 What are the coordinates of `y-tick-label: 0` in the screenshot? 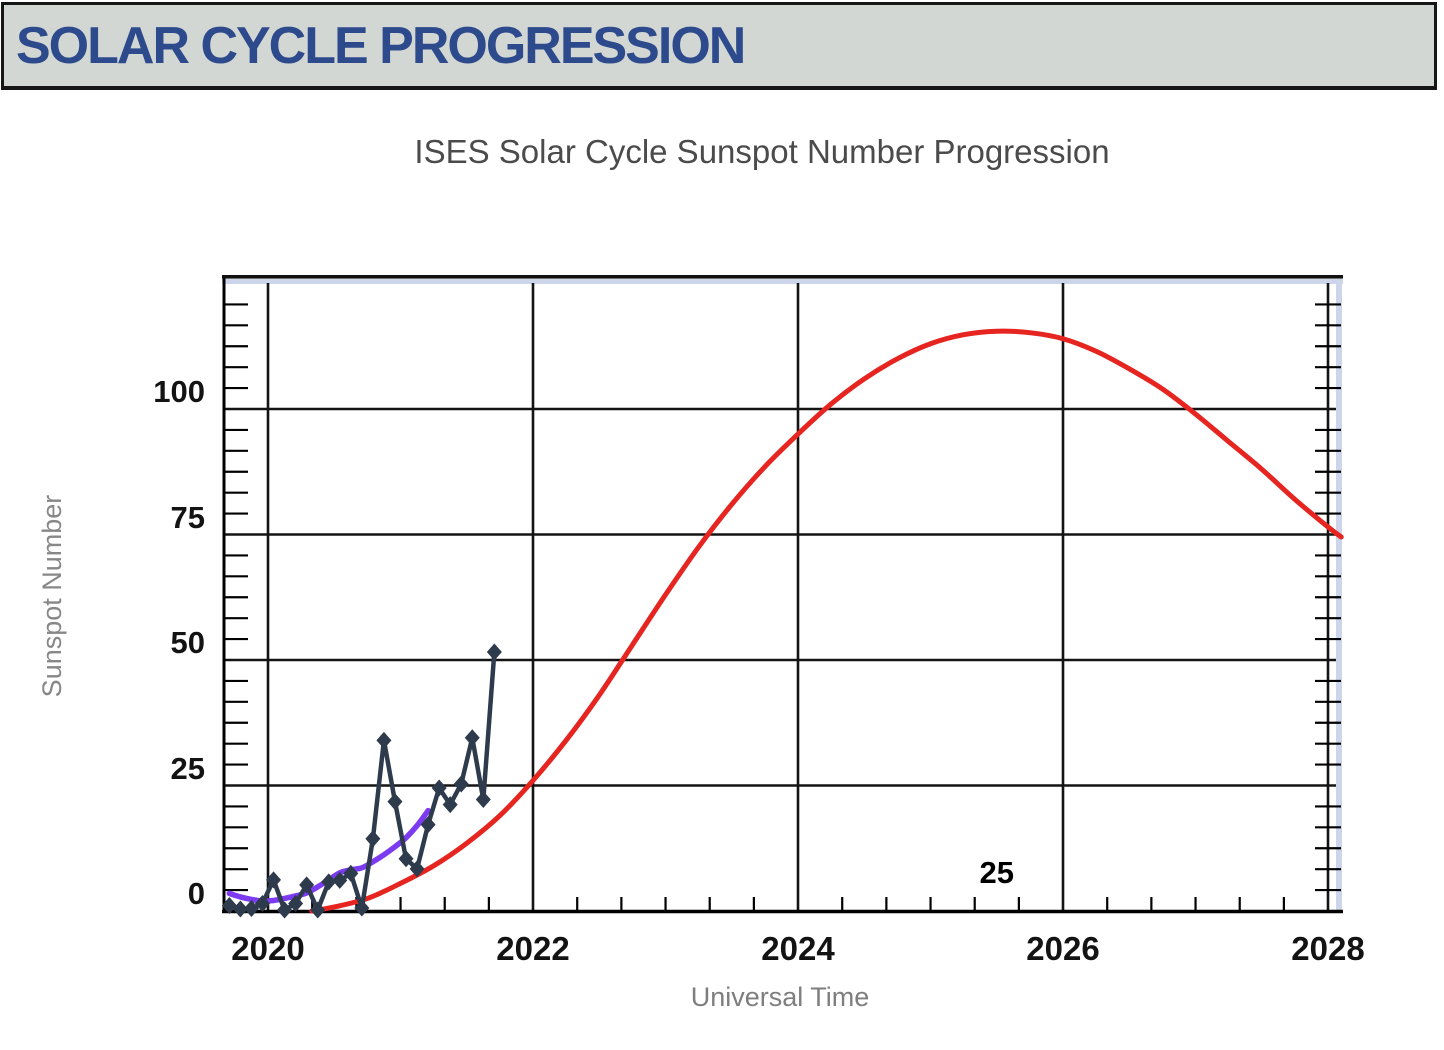 It's located at (196, 893).